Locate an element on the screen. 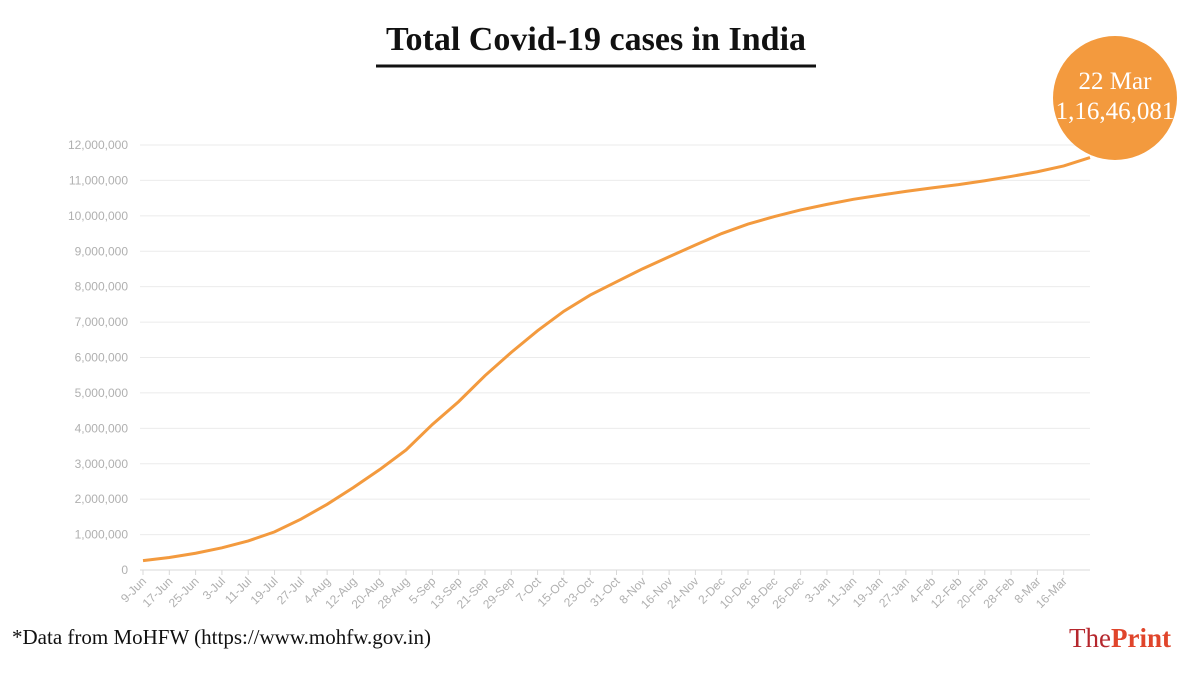  y-tick-label: 10,000,000 is located at coordinates (98, 216).